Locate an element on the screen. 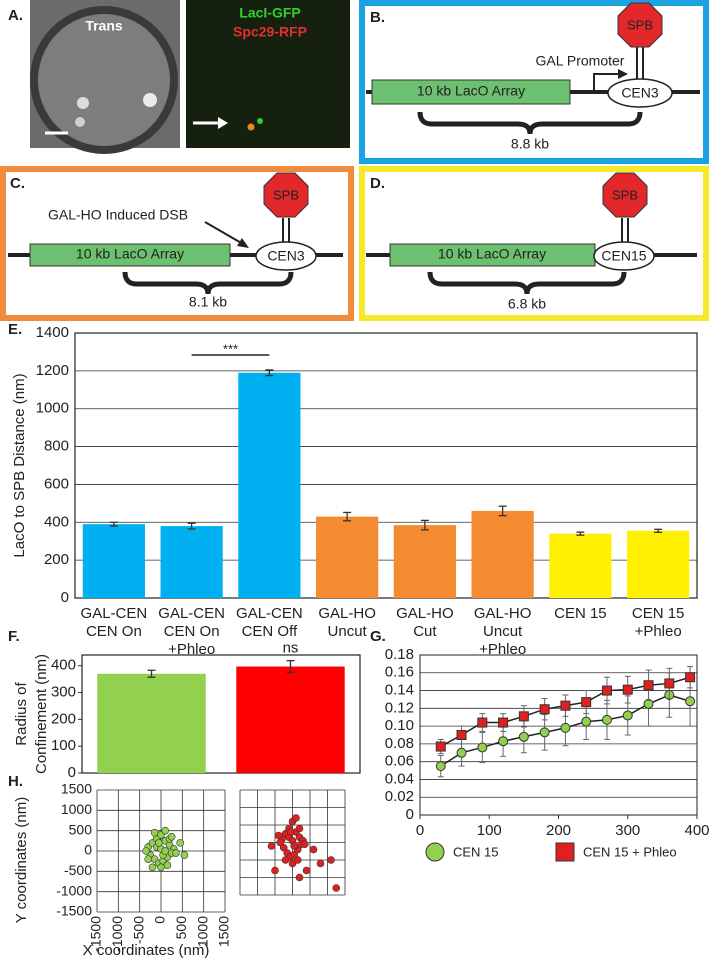 Image resolution: width=712 pixels, height=961 pixels. y-tick-label: 0.08 is located at coordinates (399, 743).